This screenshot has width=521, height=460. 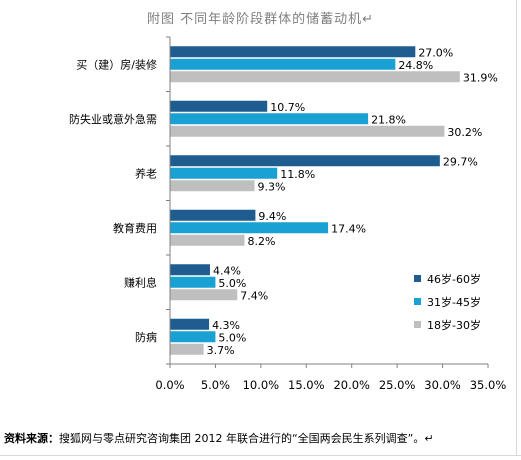 I want to click on category-label: 教育费用, so click(x=135, y=228).